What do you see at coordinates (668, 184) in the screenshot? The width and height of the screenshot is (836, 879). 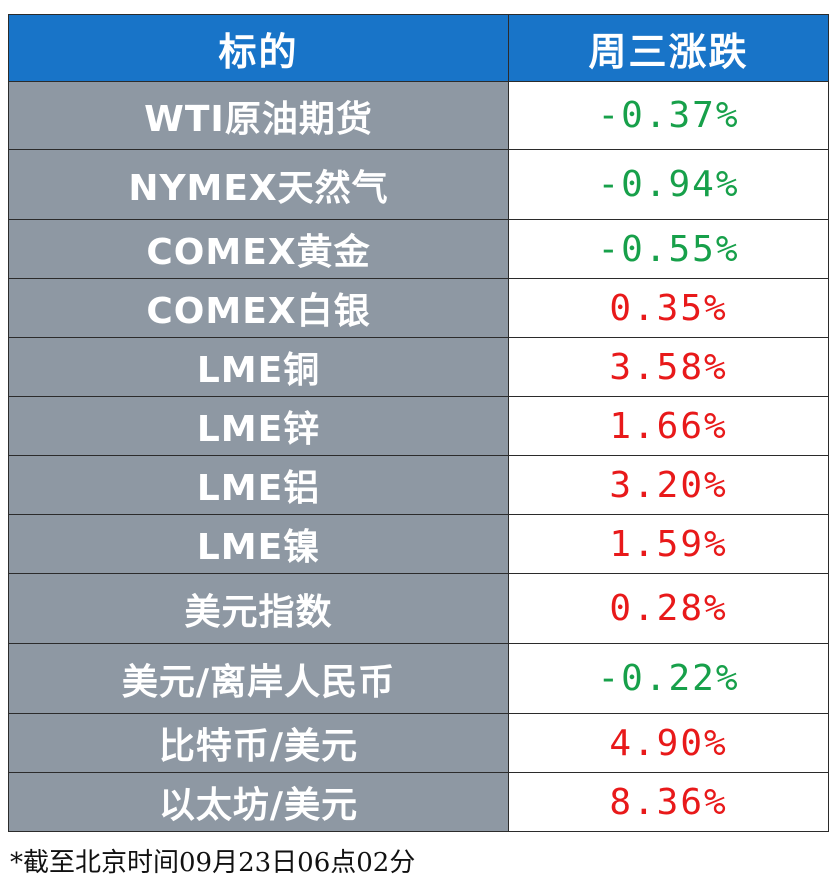 I see `change-value: -0.94%` at bounding box center [668, 184].